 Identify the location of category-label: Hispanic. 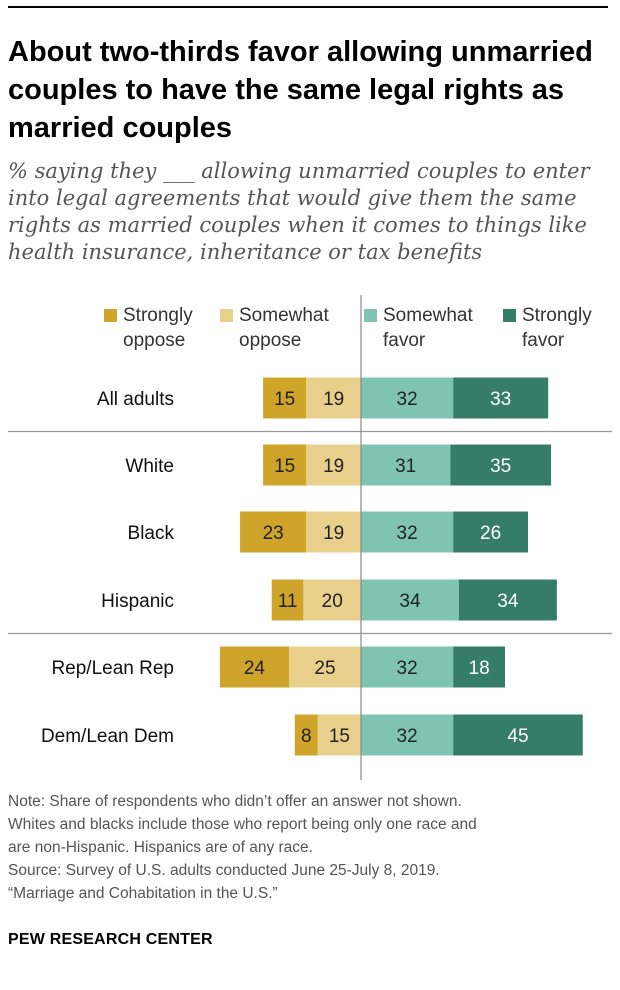
(137, 601).